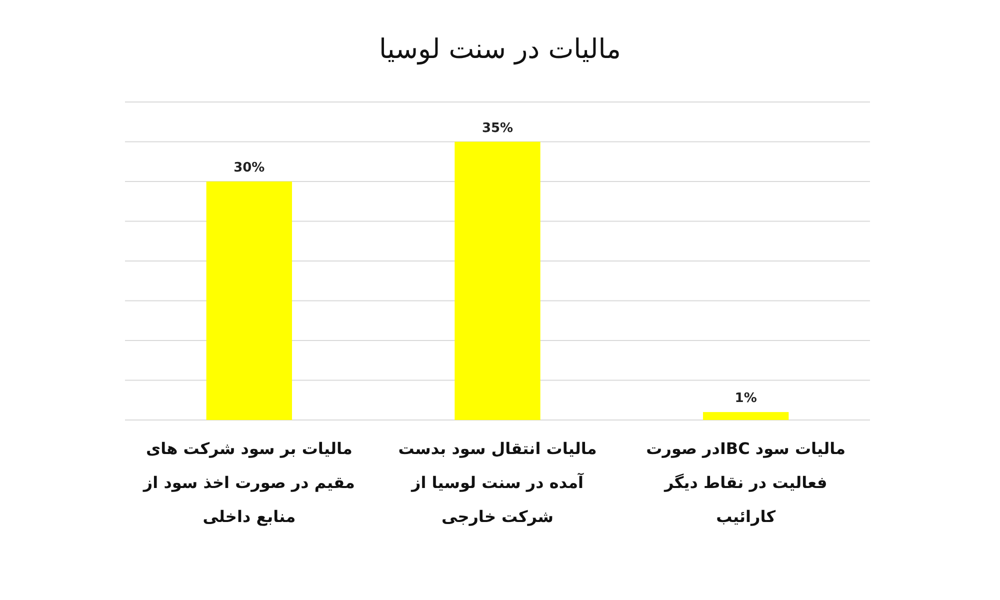 The image size is (1000, 600). Describe the element at coordinates (249, 168) in the screenshot. I see `data-label: 30%` at that location.